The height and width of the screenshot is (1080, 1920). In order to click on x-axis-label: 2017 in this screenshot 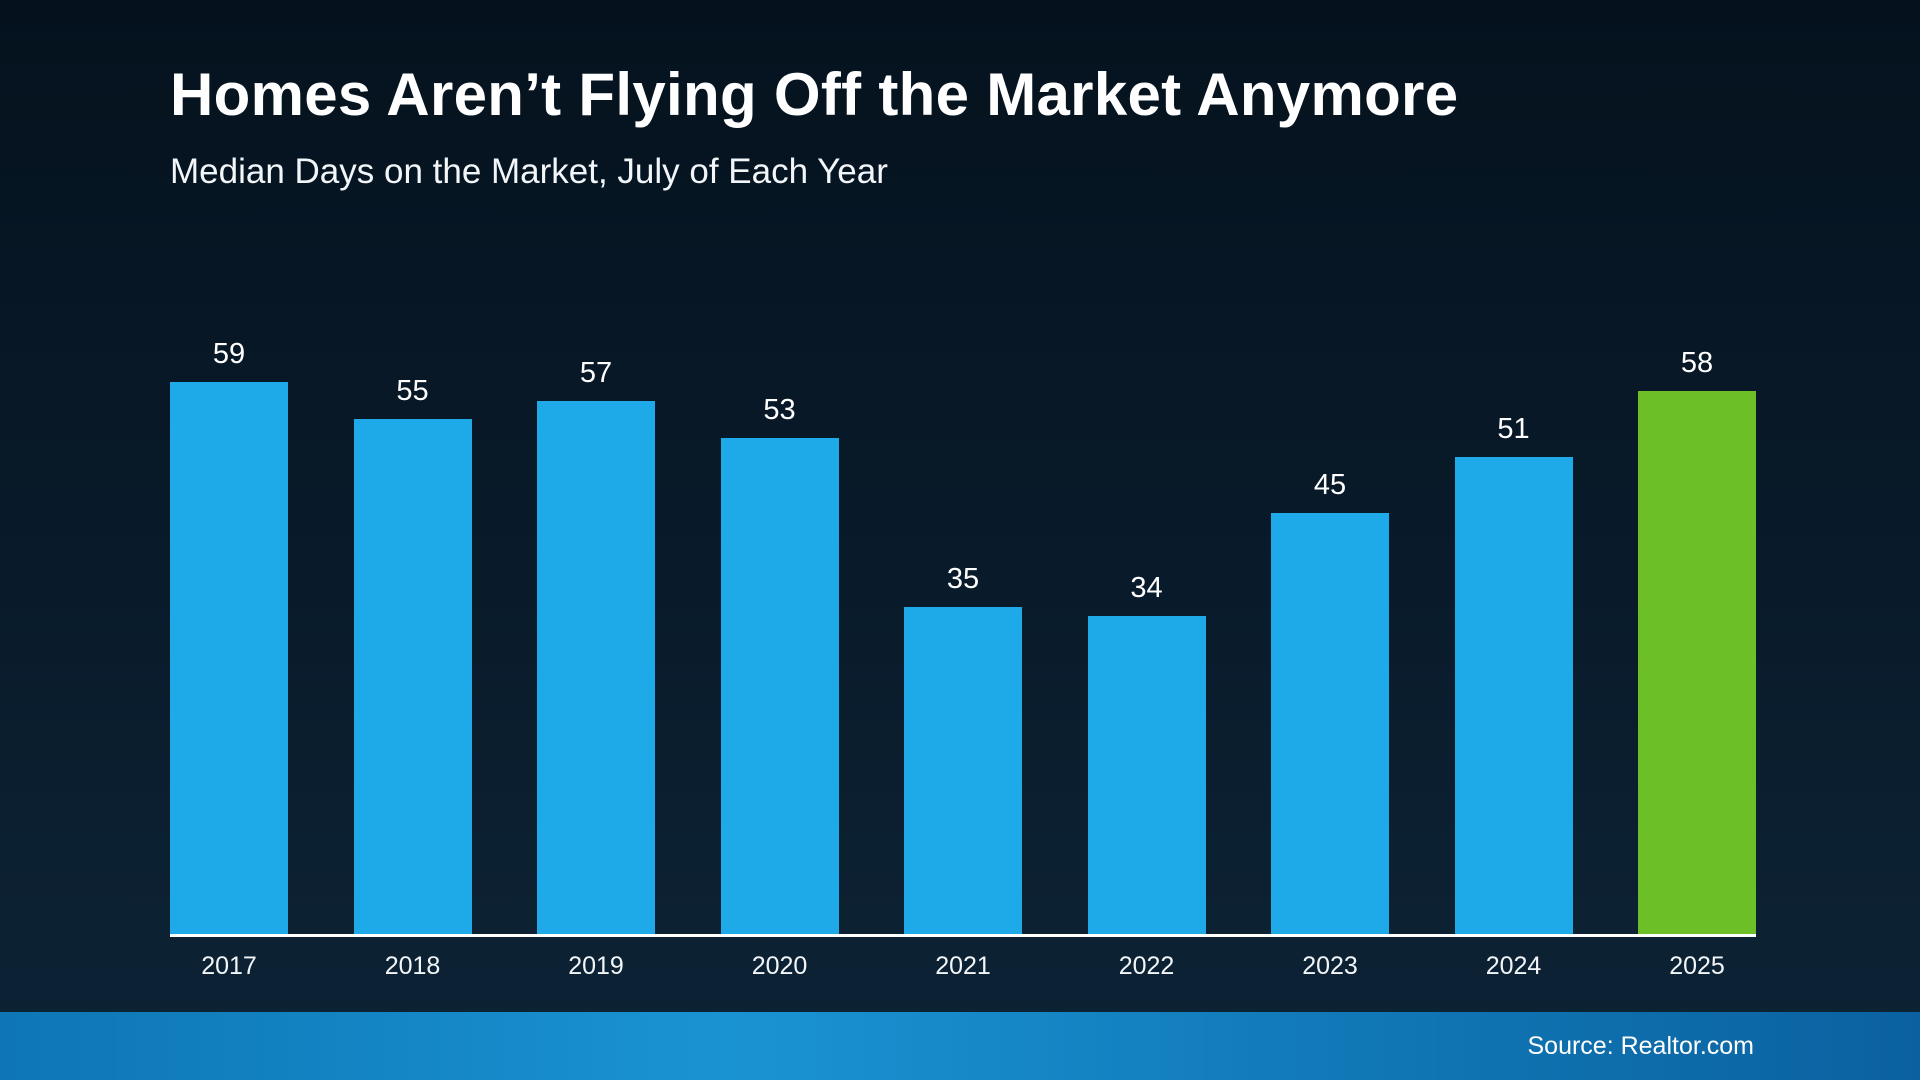, I will do `click(229, 966)`.